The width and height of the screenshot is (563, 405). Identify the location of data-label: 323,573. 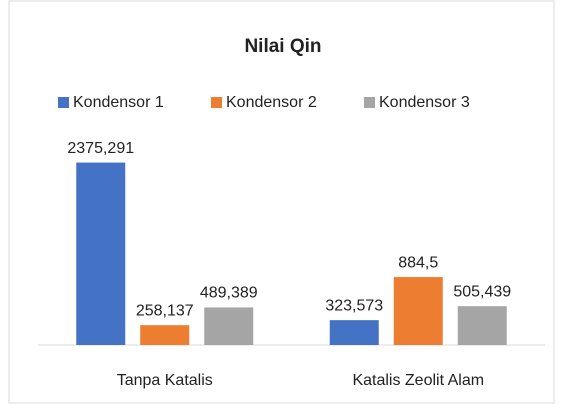
(354, 305).